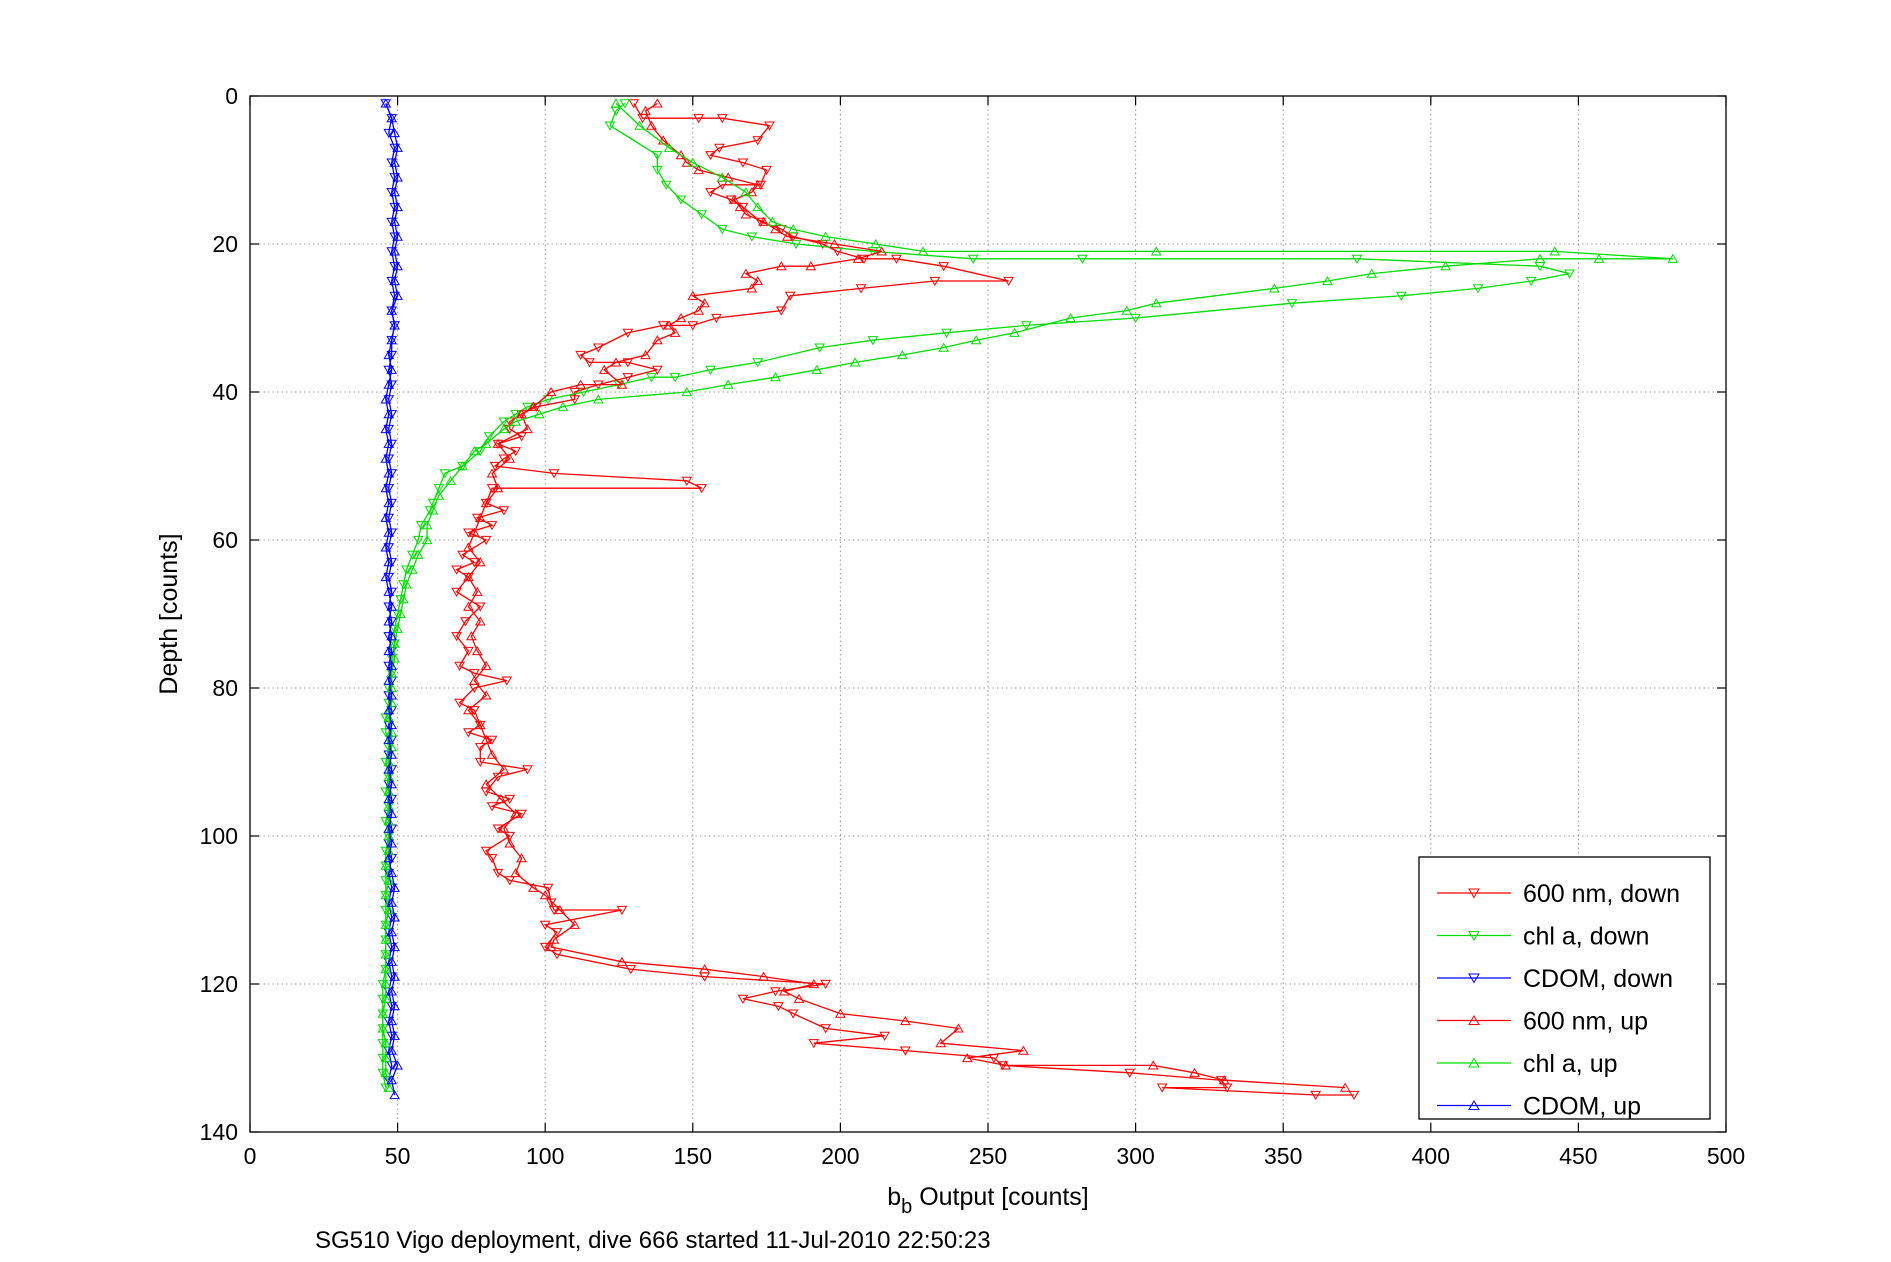 This screenshot has height=1262, width=1891. Describe the element at coordinates (906, 1207) in the screenshot. I see `x-axis-label-subscript: b` at that location.